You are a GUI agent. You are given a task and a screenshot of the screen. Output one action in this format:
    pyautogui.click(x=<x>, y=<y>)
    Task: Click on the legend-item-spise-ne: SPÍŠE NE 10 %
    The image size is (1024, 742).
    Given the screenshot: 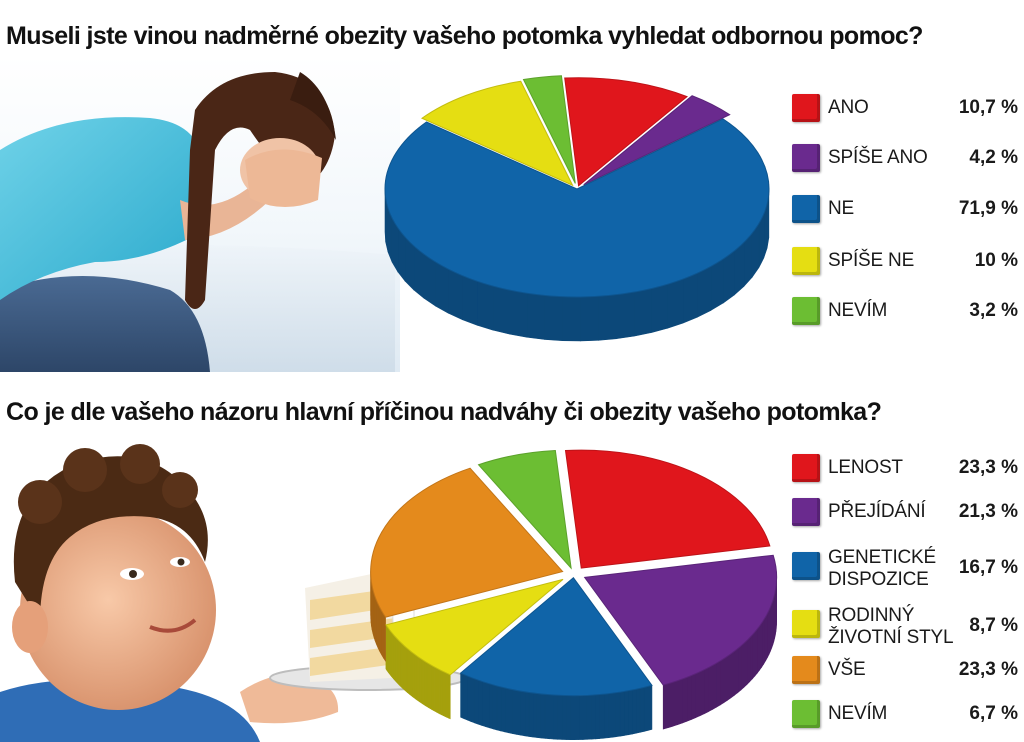 What is the action you would take?
    pyautogui.click(x=906, y=264)
    